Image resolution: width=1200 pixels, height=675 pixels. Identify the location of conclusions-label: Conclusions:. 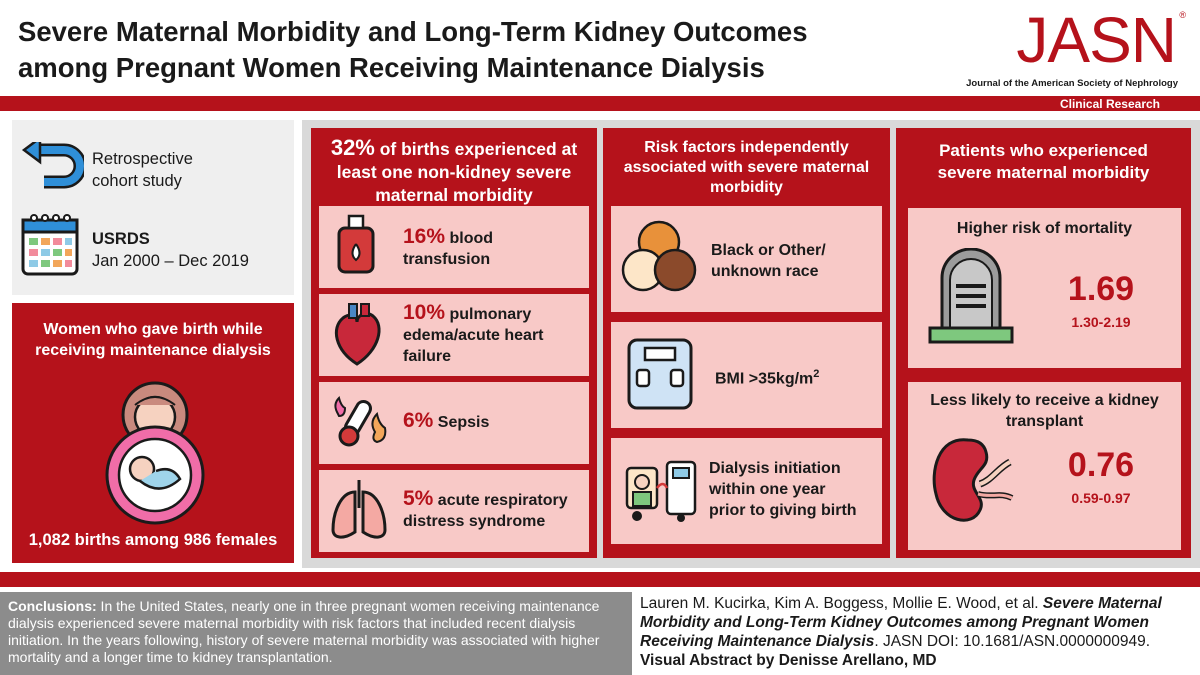
(52, 606).